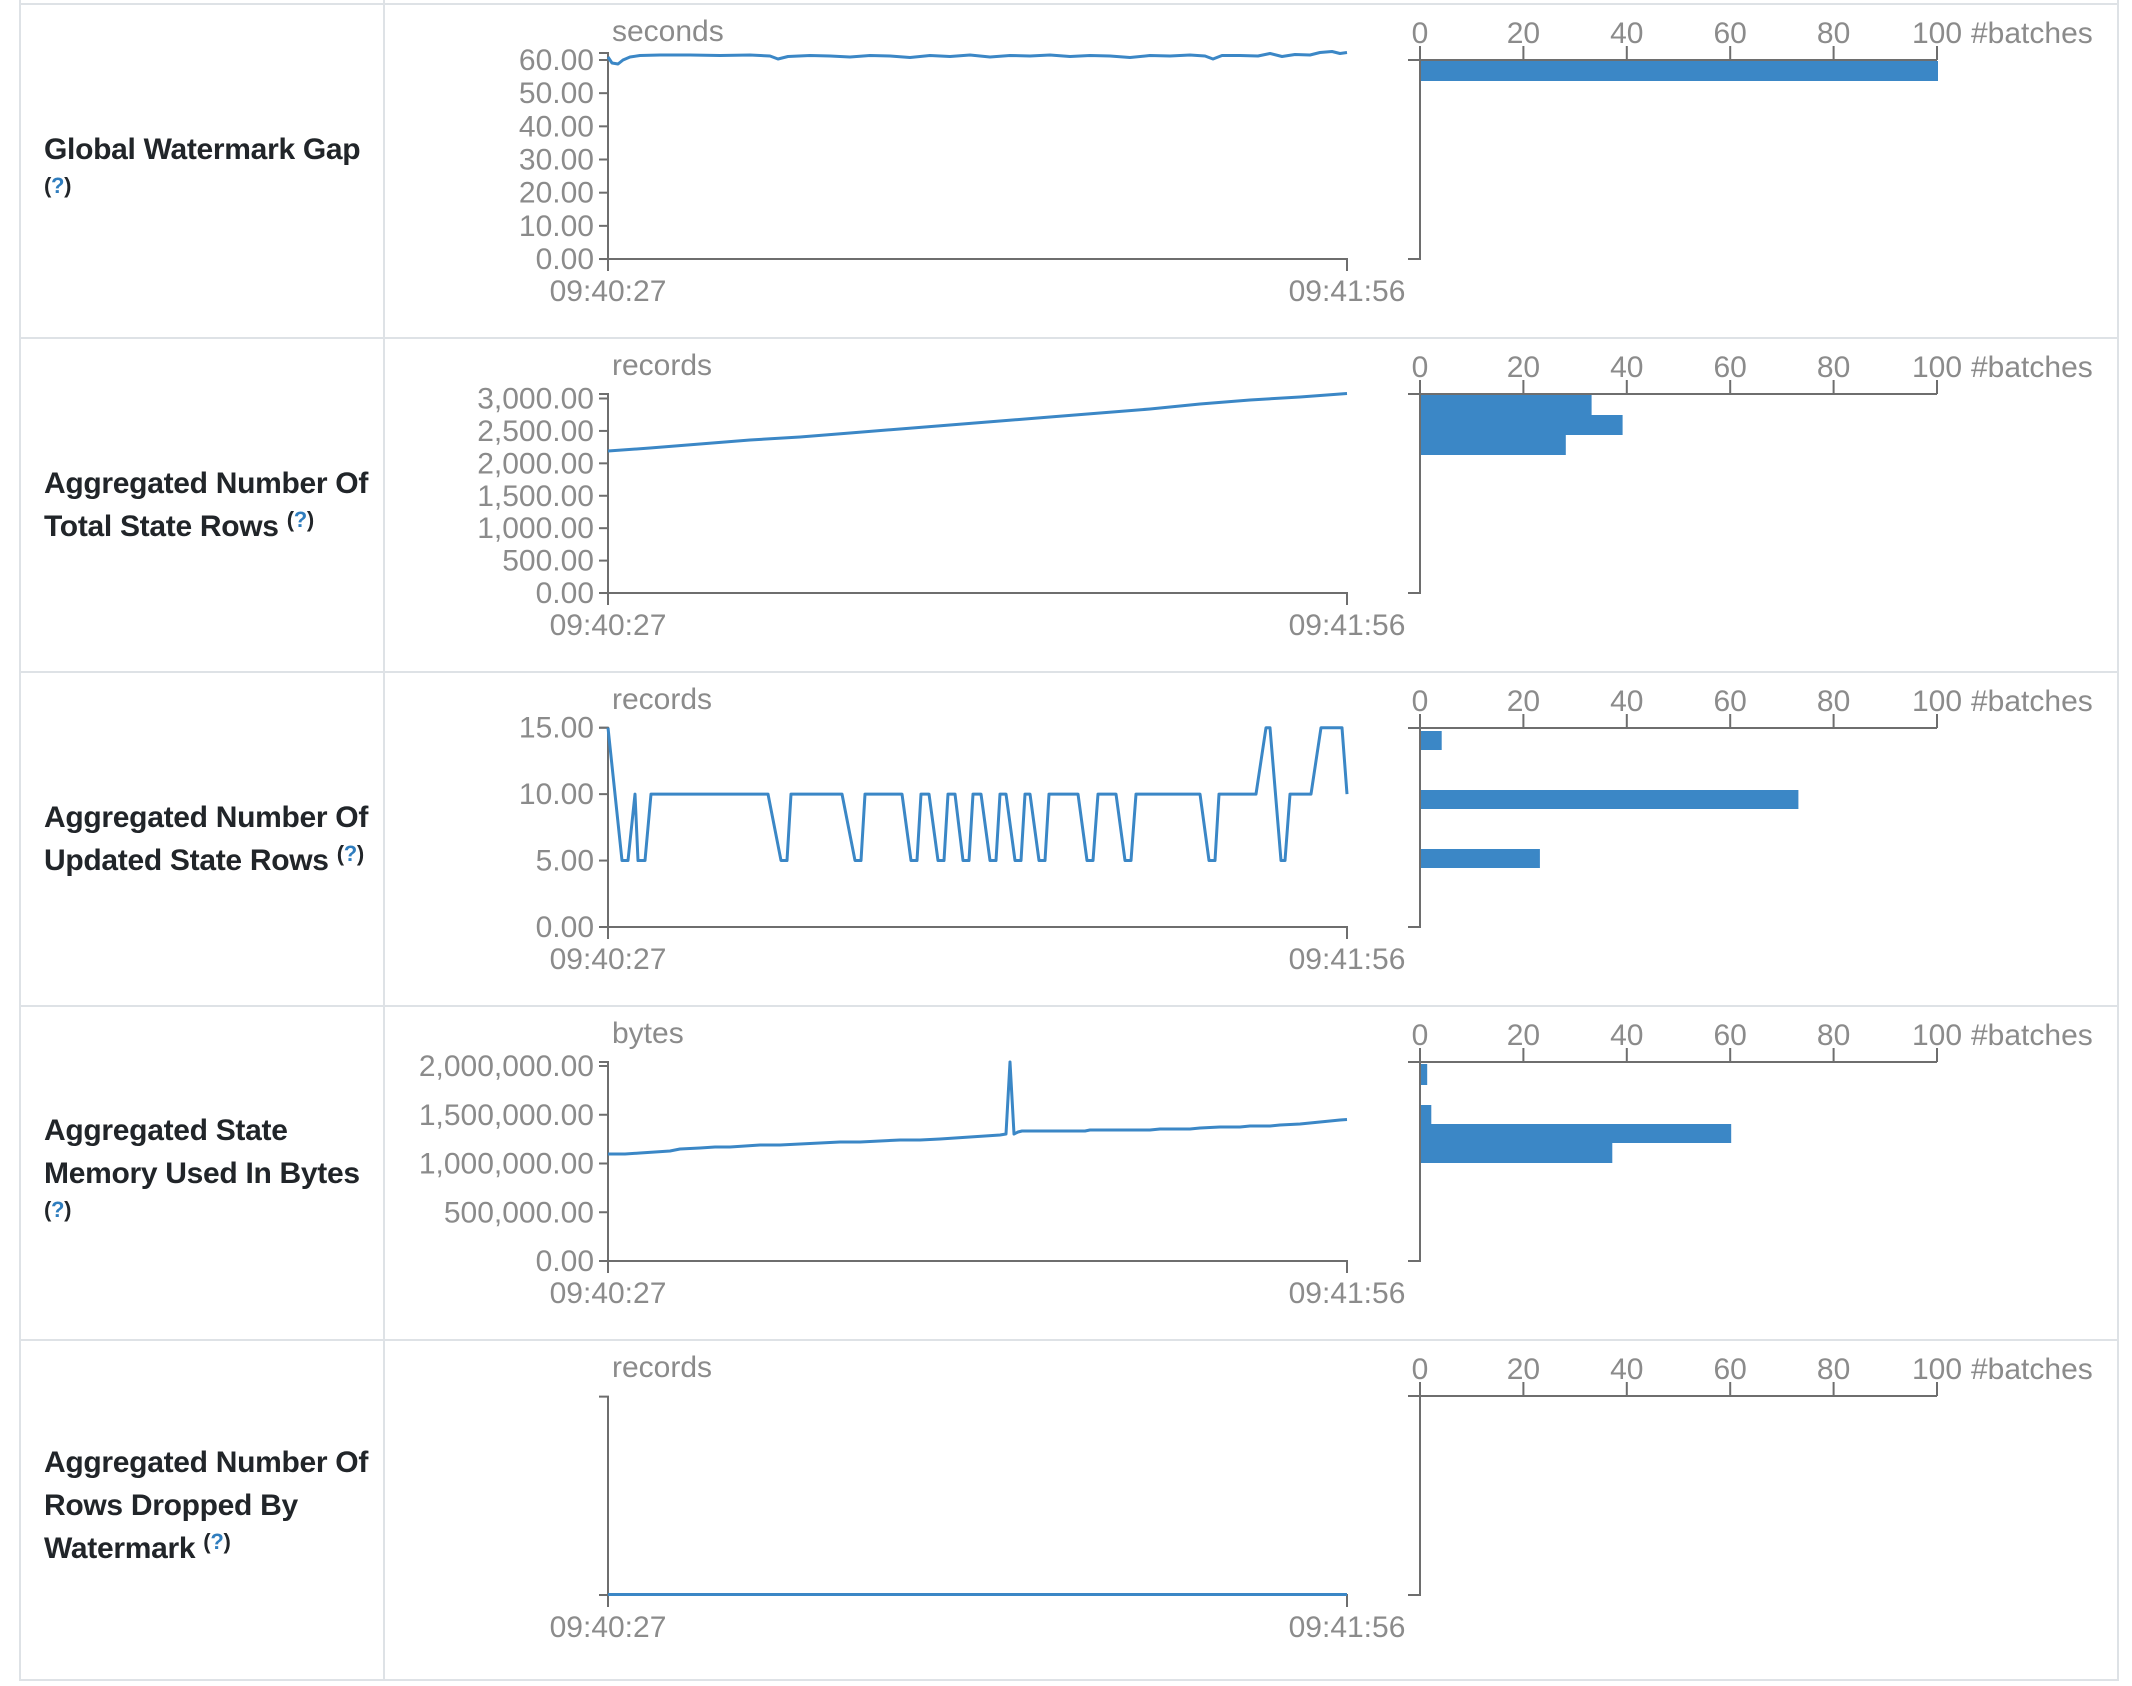 This screenshot has width=2132, height=1686. I want to click on svg-text: 60.00, so click(556, 60).